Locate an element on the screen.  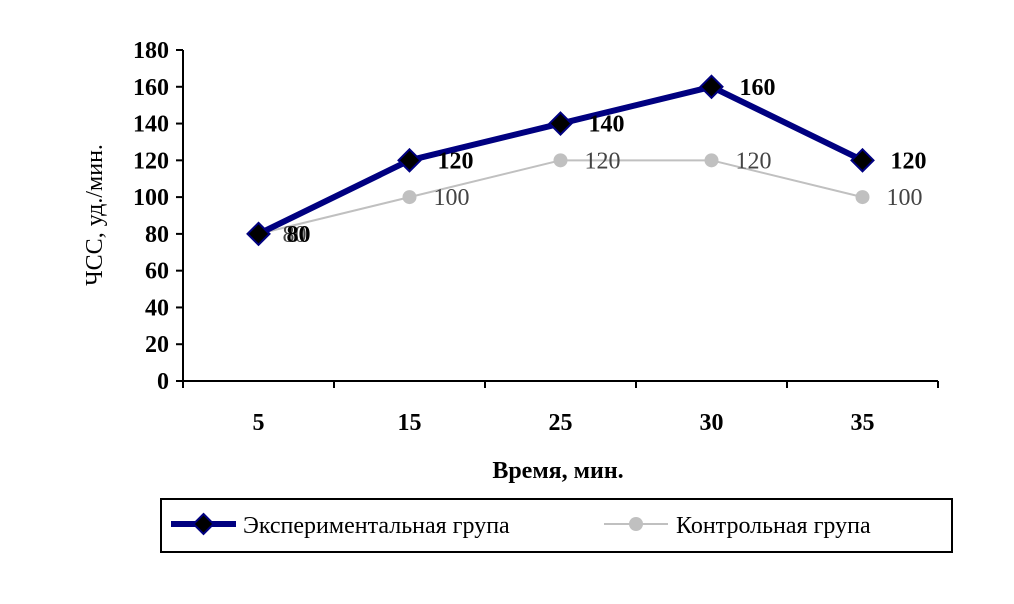
experimental-data-label: 140 is located at coordinates (607, 125).